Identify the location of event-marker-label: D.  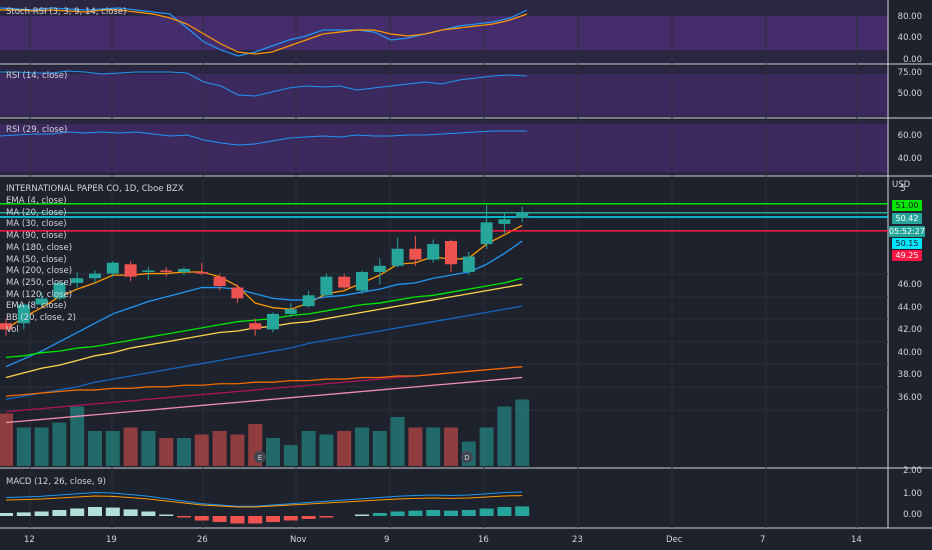
(466, 458).